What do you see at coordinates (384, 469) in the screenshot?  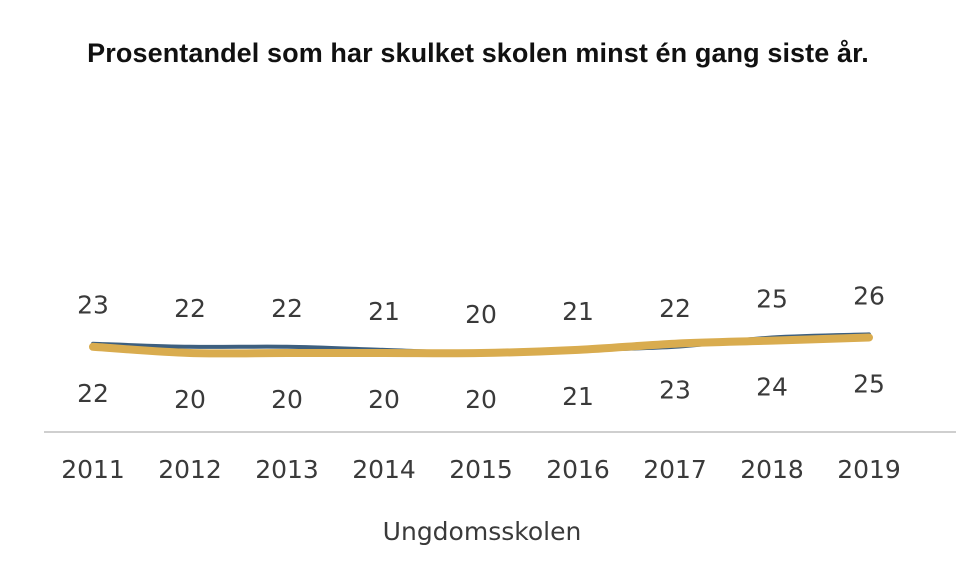 I see `x-tick-label: 2014` at bounding box center [384, 469].